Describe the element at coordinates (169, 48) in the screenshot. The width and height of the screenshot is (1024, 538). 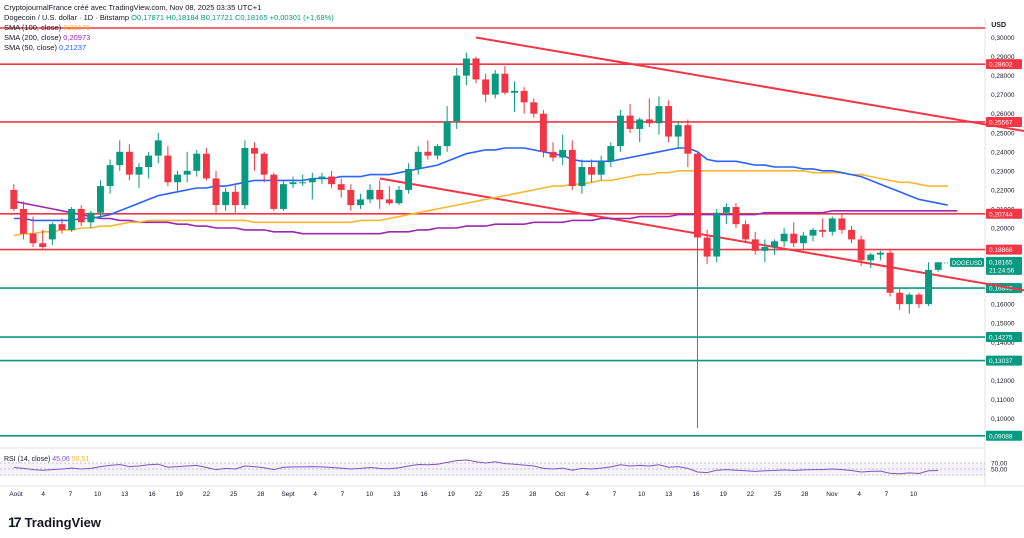
I see `sma50-legend: SMA (50, close) 0,21237` at that location.